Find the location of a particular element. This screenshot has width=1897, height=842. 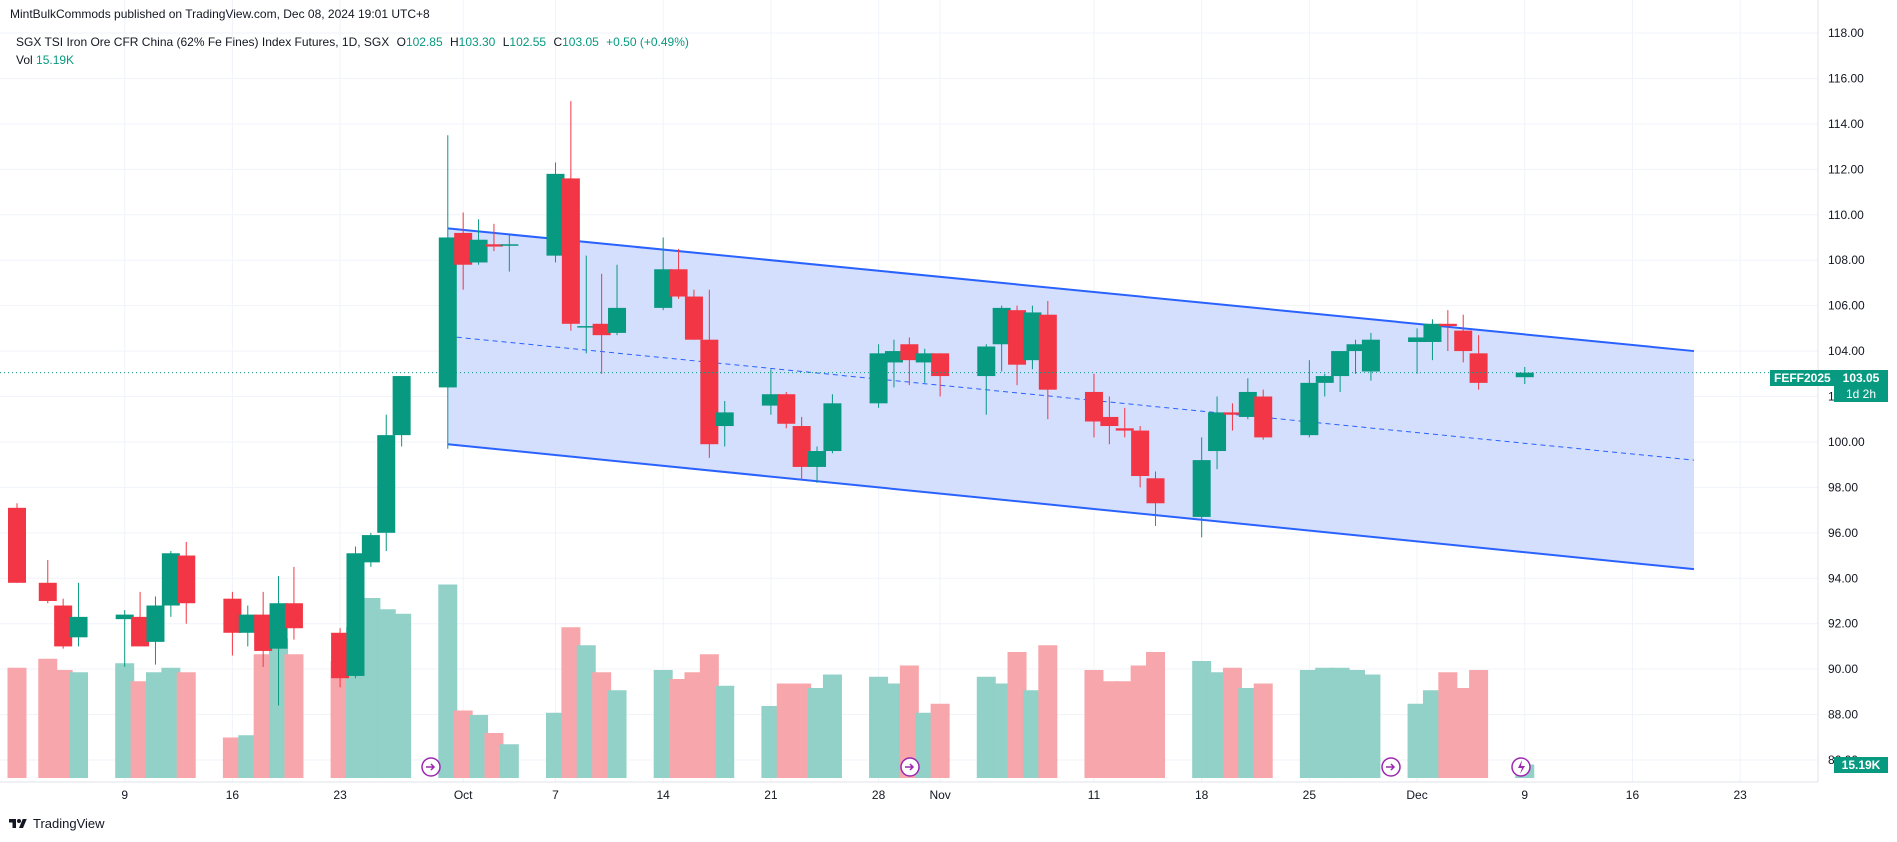

price-change: +0.50 (+0.49%) is located at coordinates (647, 42).